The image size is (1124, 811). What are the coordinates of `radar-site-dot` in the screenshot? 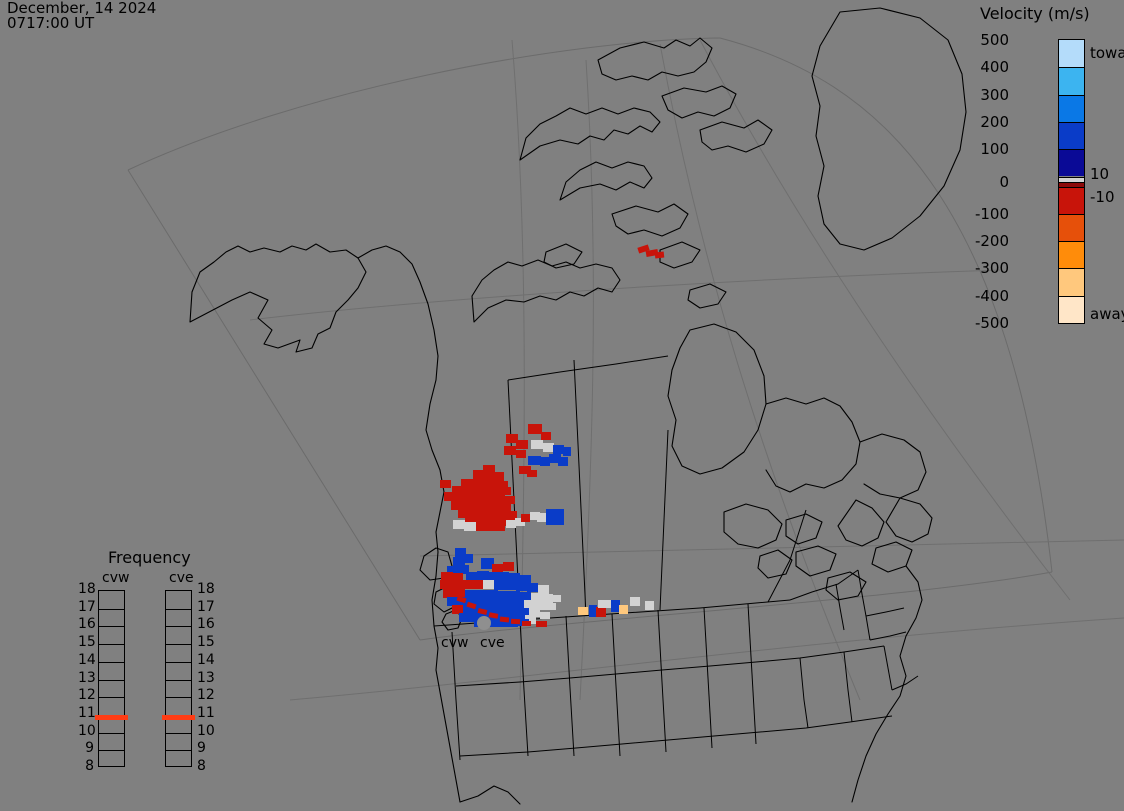 It's located at (484, 623).